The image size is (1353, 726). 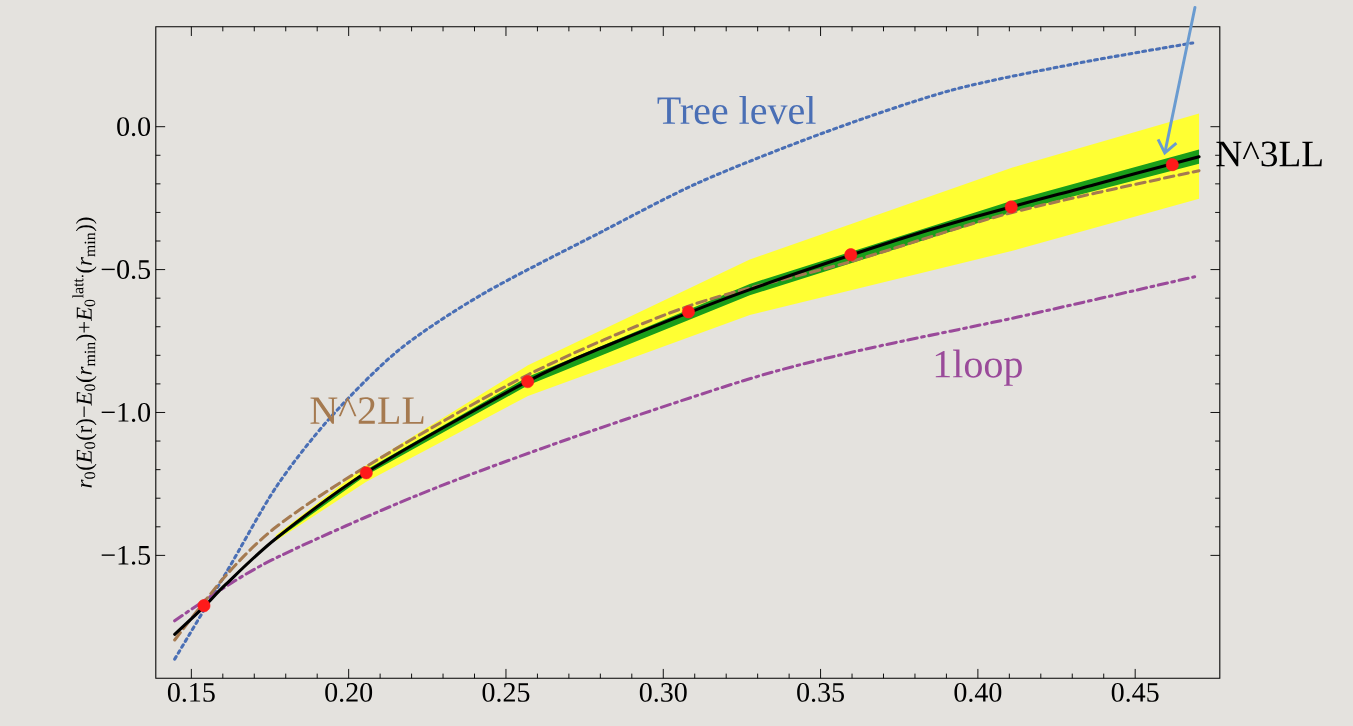 I want to click on x-tick-label: 0.15, so click(x=191, y=692).